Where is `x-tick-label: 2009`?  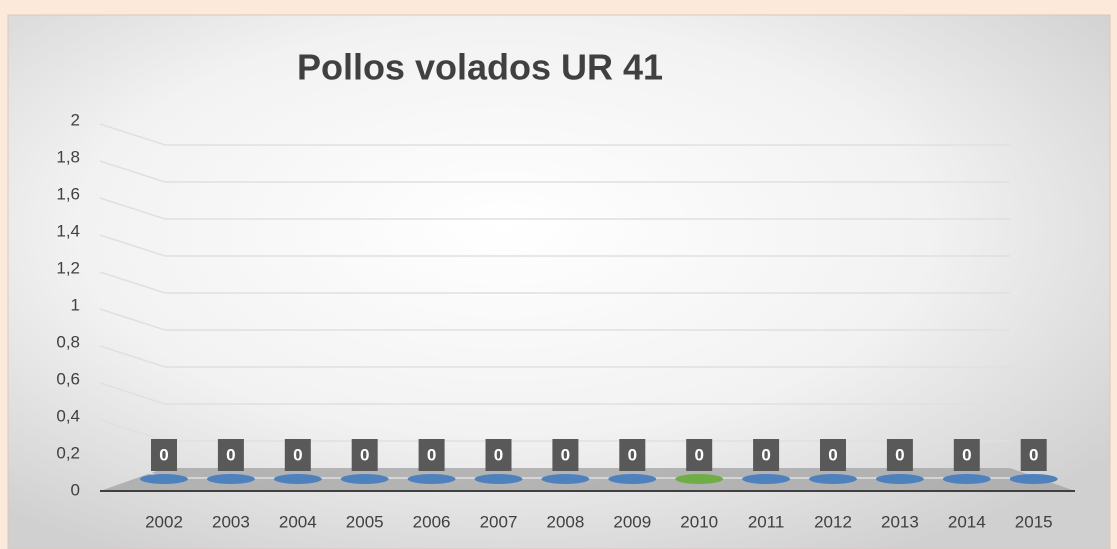 x-tick-label: 2009 is located at coordinates (632, 521).